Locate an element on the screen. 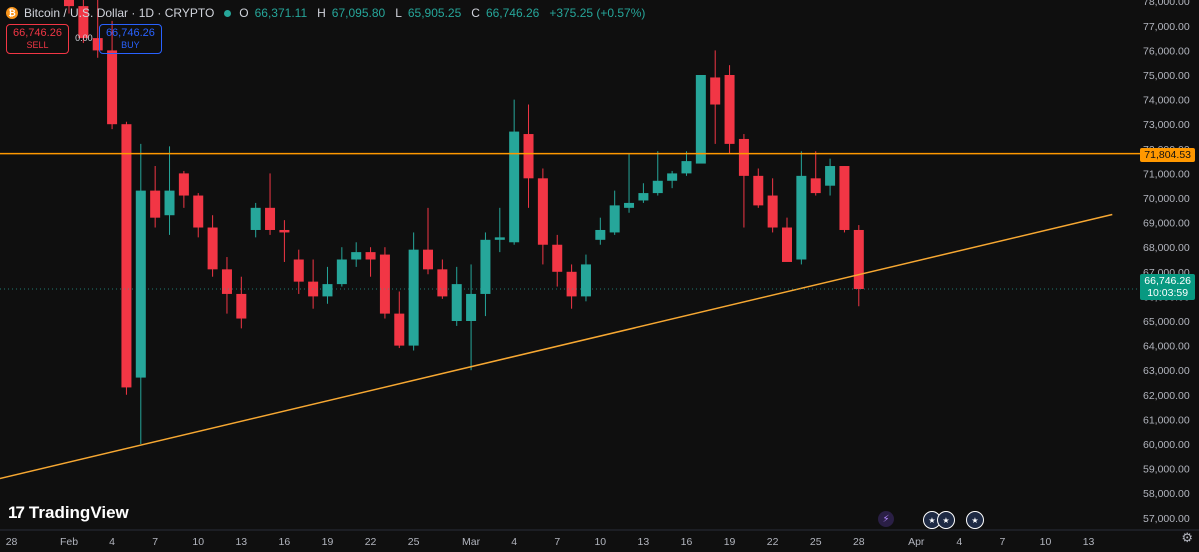 Image resolution: width=1199 pixels, height=552 pixels. open-value: 66,371.11 is located at coordinates (281, 13).